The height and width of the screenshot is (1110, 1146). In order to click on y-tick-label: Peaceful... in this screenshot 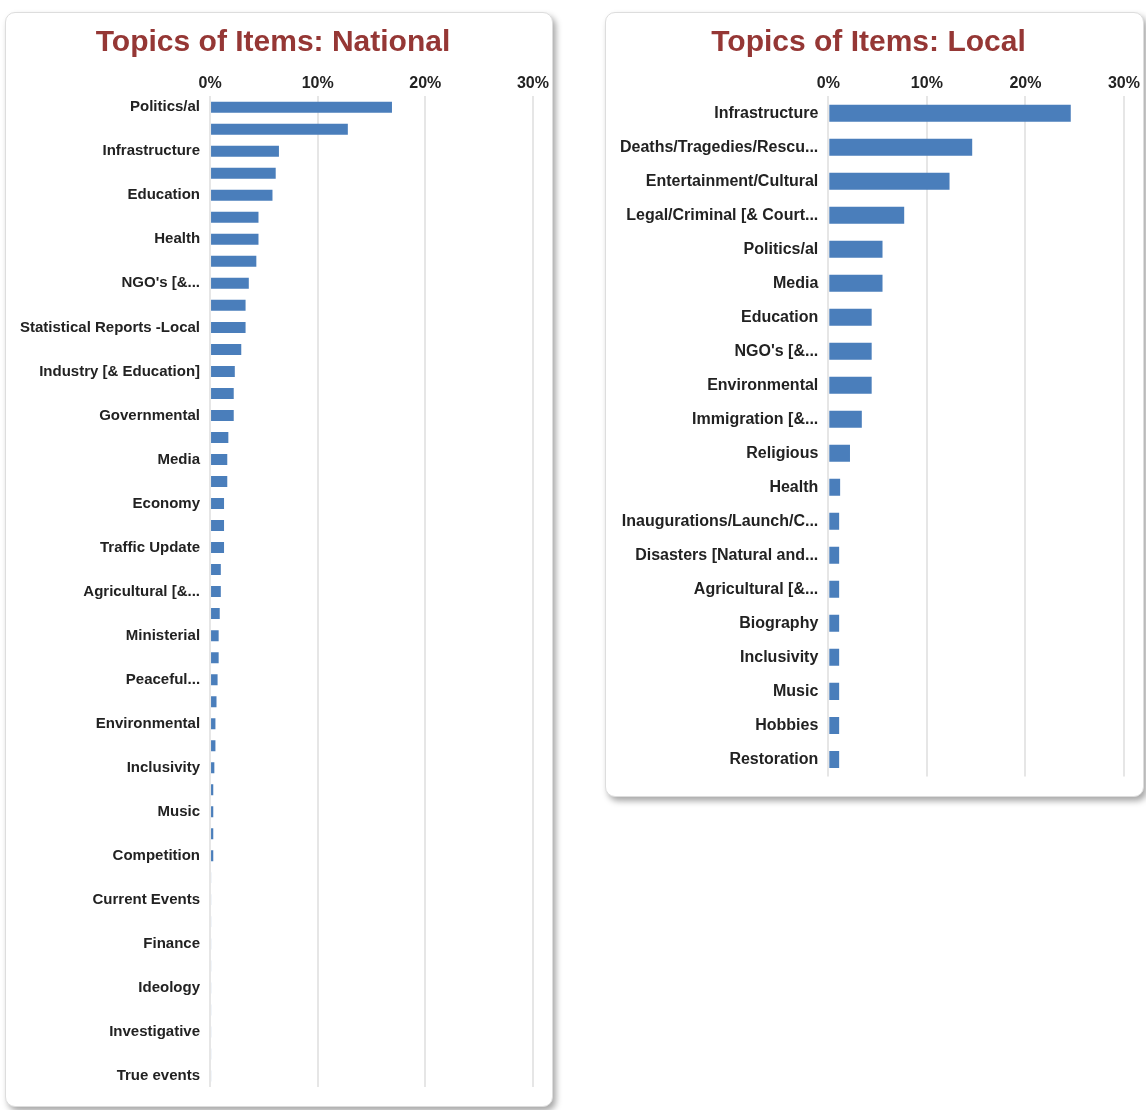, I will do `click(163, 678)`.